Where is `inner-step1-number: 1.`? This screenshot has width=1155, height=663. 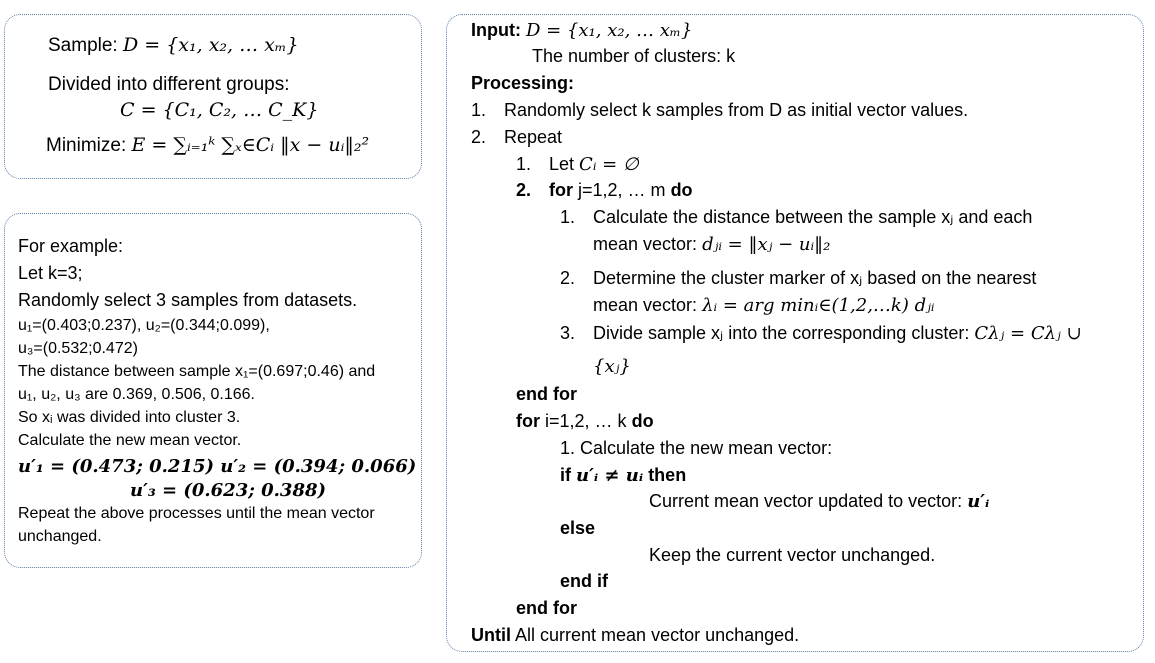 inner-step1-number: 1. is located at coordinates (568, 217).